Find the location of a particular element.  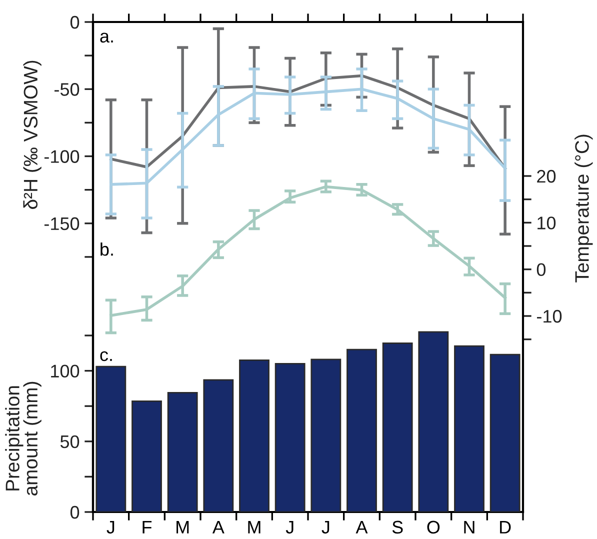

y2-tick-label: 0 is located at coordinates (541, 269).